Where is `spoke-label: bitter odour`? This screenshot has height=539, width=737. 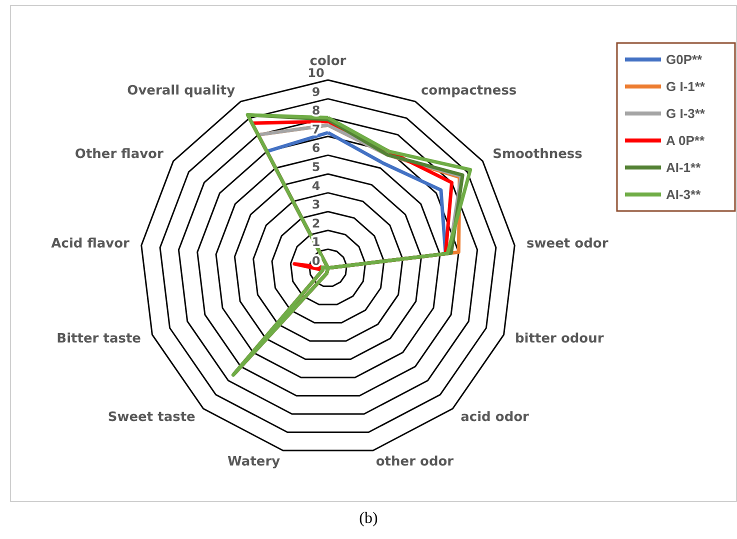 spoke-label: bitter odour is located at coordinates (559, 338).